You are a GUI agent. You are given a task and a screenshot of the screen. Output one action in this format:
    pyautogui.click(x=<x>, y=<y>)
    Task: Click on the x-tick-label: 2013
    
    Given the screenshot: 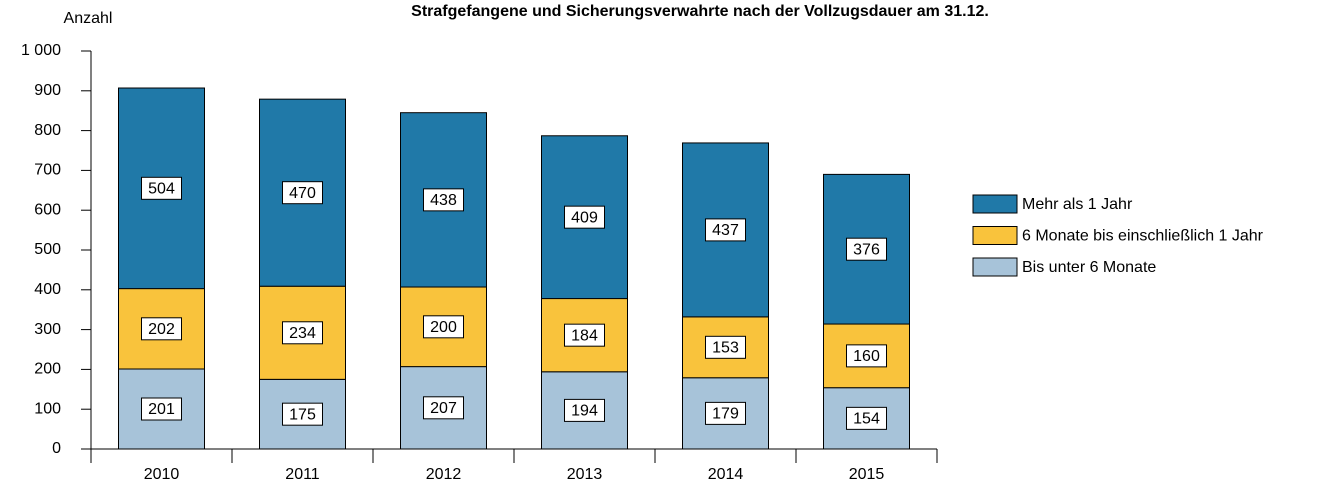 What is the action you would take?
    pyautogui.click(x=585, y=474)
    